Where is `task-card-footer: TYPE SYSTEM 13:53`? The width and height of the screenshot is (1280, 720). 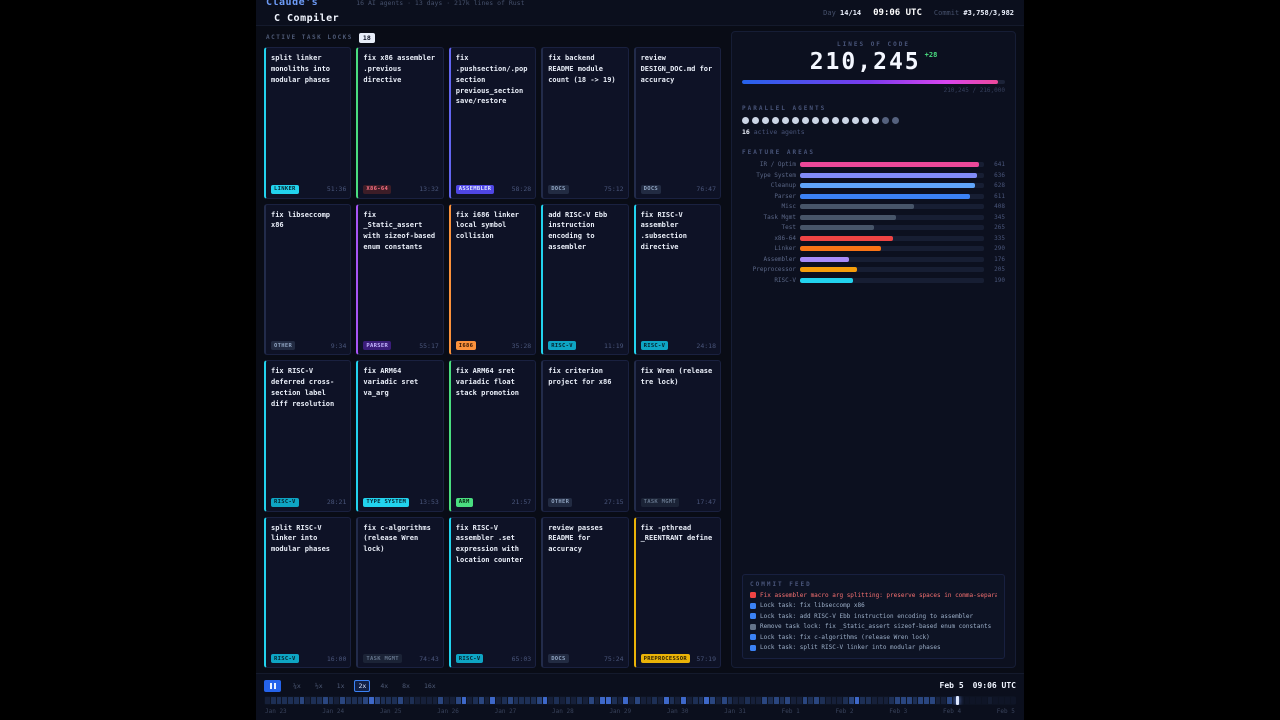 task-card-footer: TYPE SYSTEM 13:53 is located at coordinates (401, 502).